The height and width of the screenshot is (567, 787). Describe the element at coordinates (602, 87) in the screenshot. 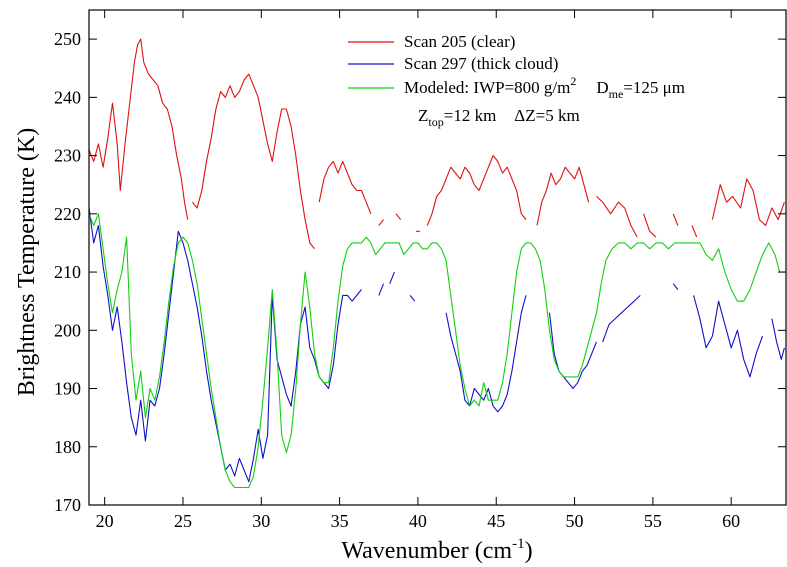

I see `legend-dme-symbol: D` at that location.